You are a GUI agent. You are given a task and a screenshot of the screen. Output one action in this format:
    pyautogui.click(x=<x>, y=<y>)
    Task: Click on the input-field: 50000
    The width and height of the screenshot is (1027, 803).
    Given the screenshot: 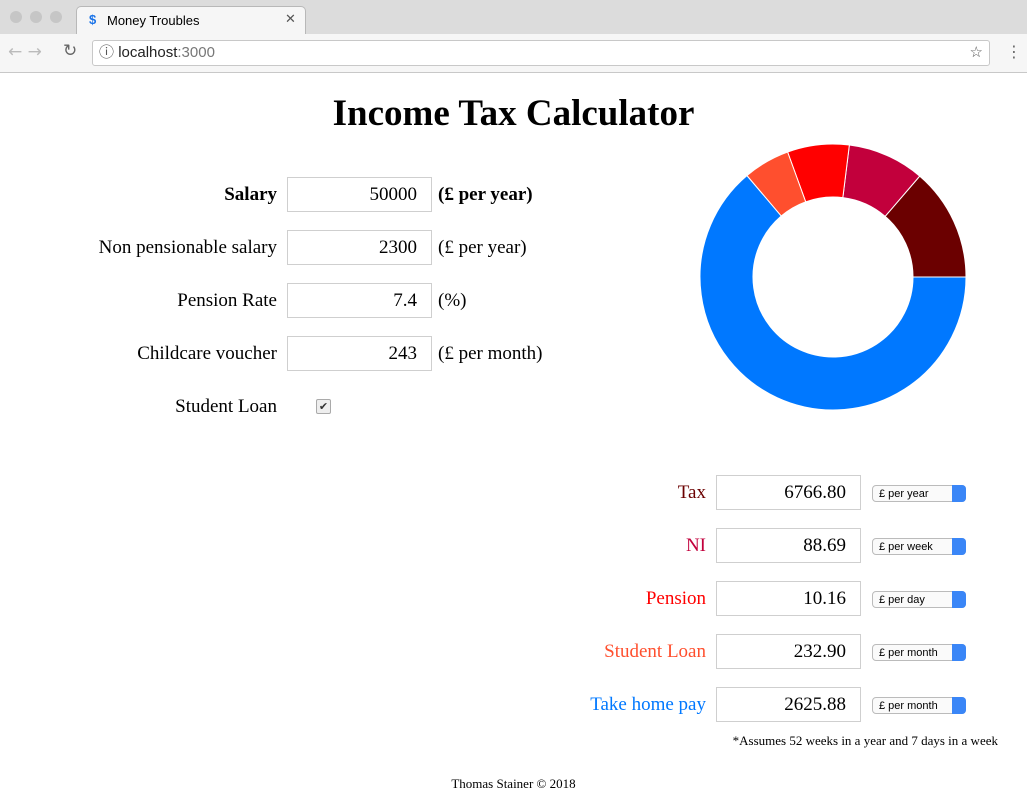 What is the action you would take?
    pyautogui.click(x=359, y=194)
    